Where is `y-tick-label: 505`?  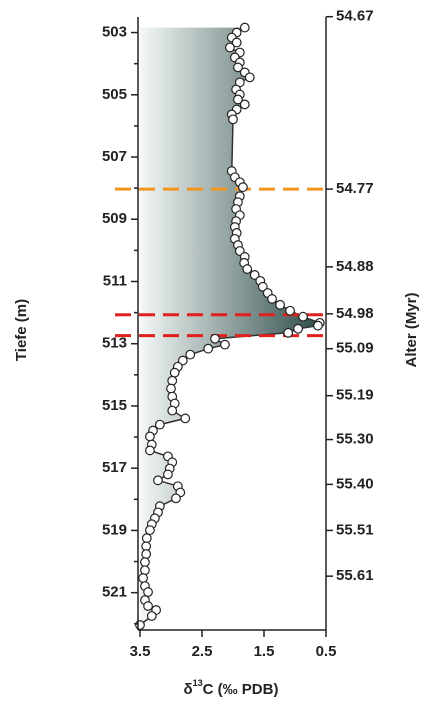
y-tick-label: 505 is located at coordinates (114, 94).